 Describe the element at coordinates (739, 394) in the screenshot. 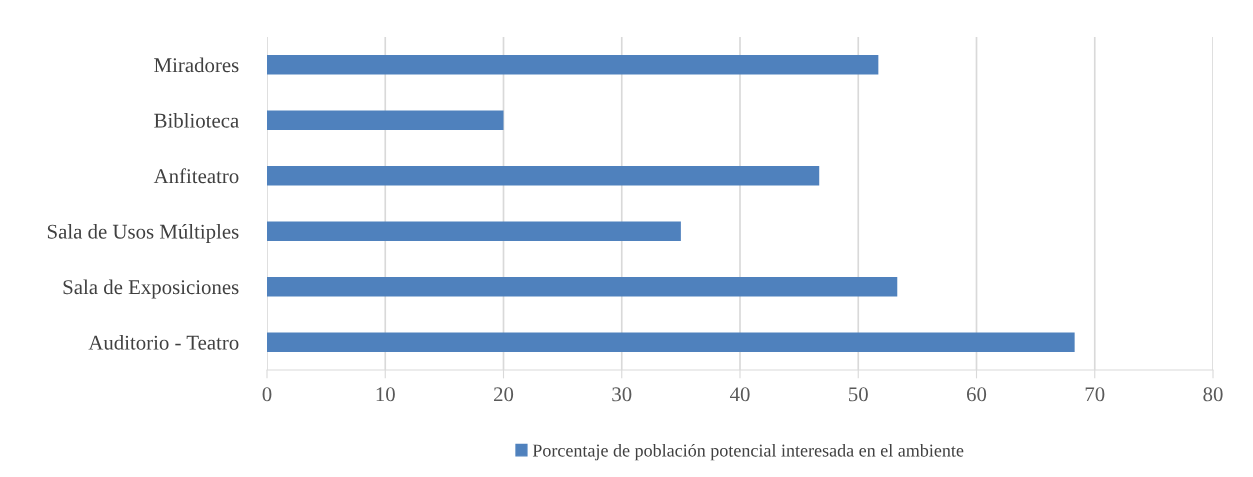

I see `x-tick-label: 40` at that location.